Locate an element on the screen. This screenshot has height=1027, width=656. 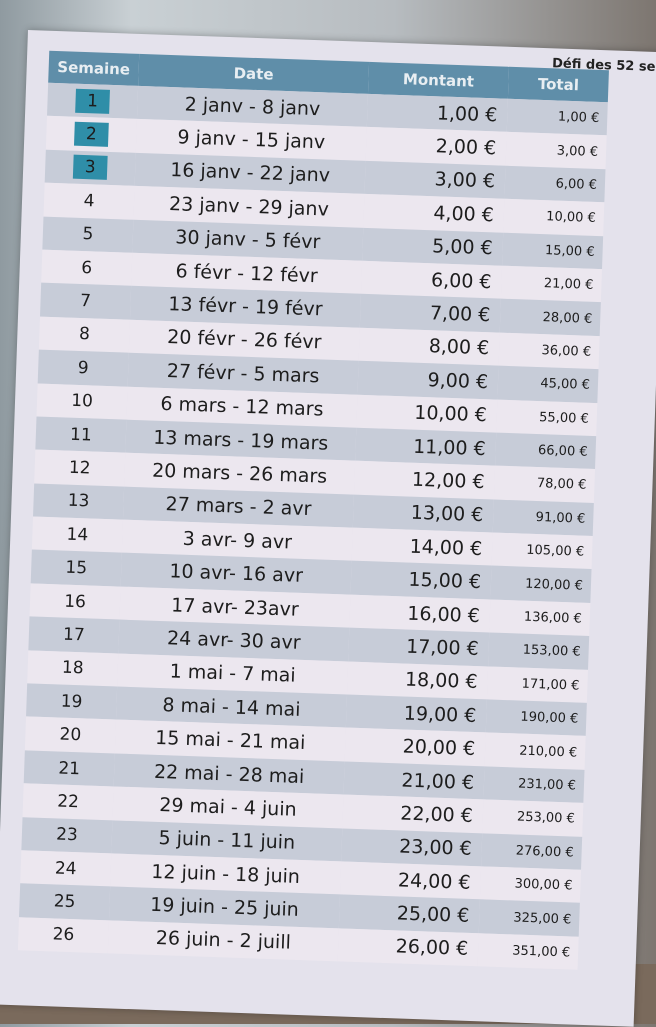
cell-text: 27 févr - 5 mars is located at coordinates (243, 373).